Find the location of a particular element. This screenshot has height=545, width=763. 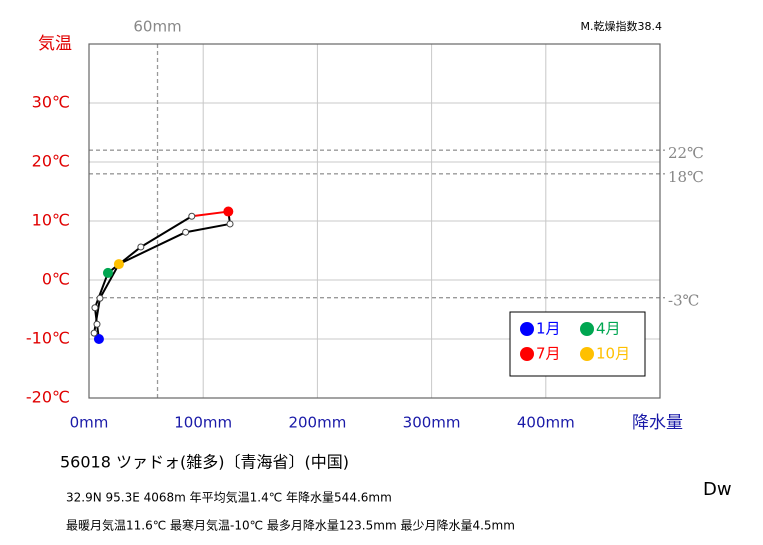

x-tick-label: 400mm is located at coordinates (546, 423).